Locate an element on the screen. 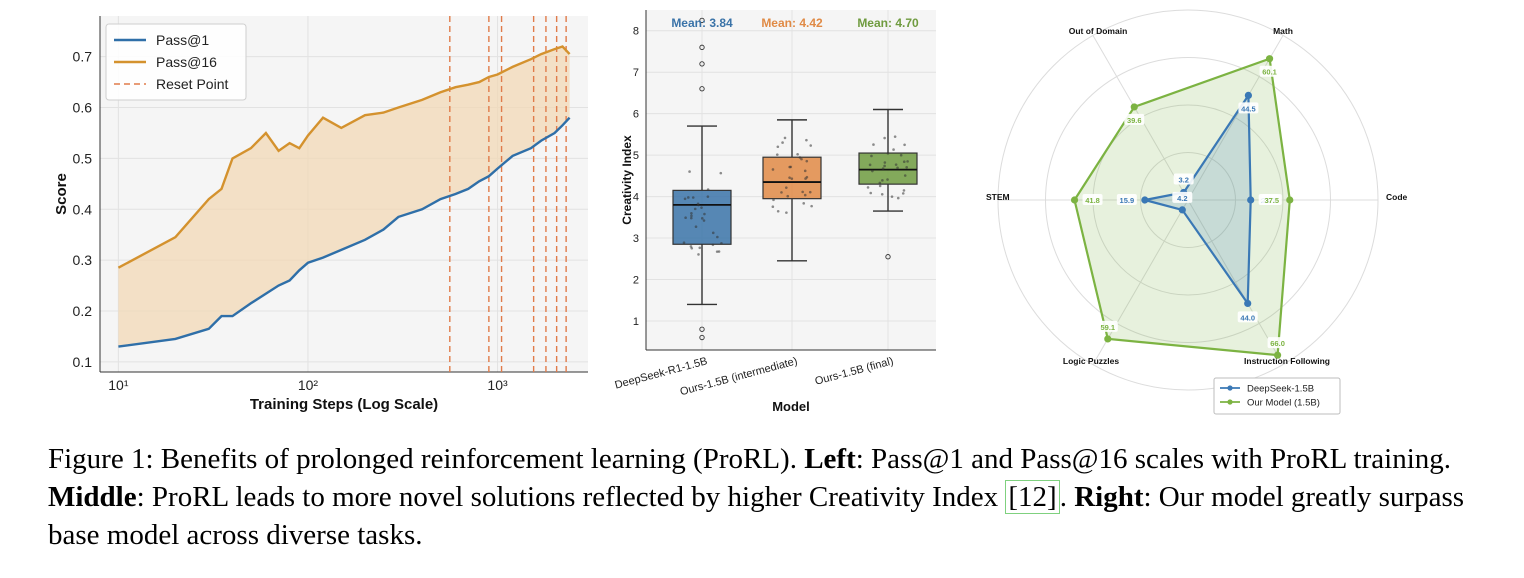  radar-value-label: 60.1 is located at coordinates (1269, 72).